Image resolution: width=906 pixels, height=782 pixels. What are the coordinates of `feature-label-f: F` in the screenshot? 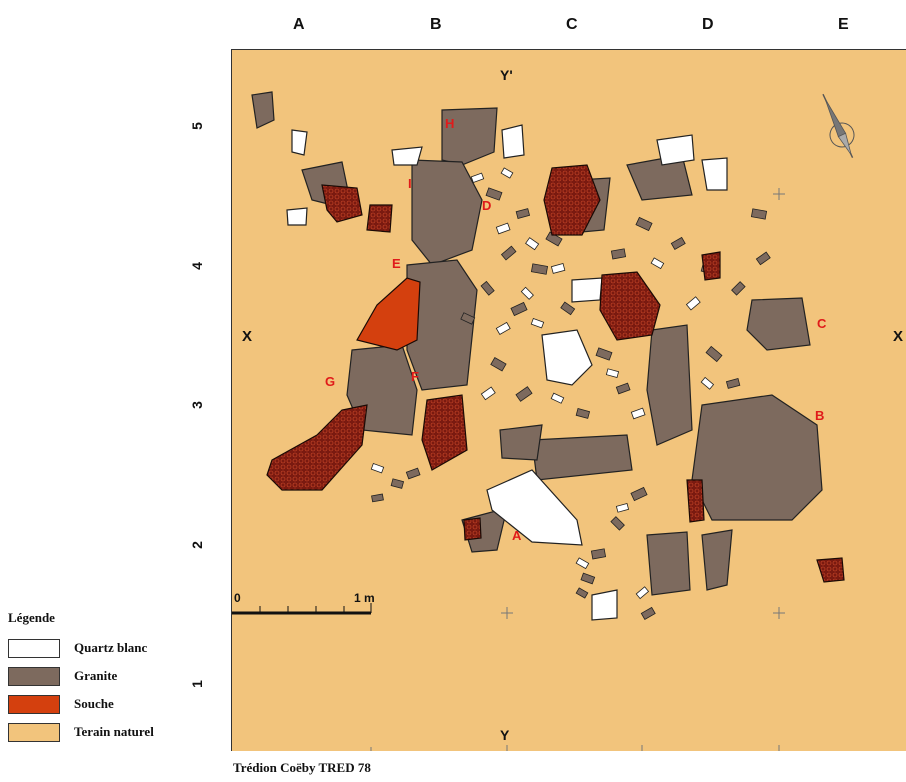 It's located at (415, 376).